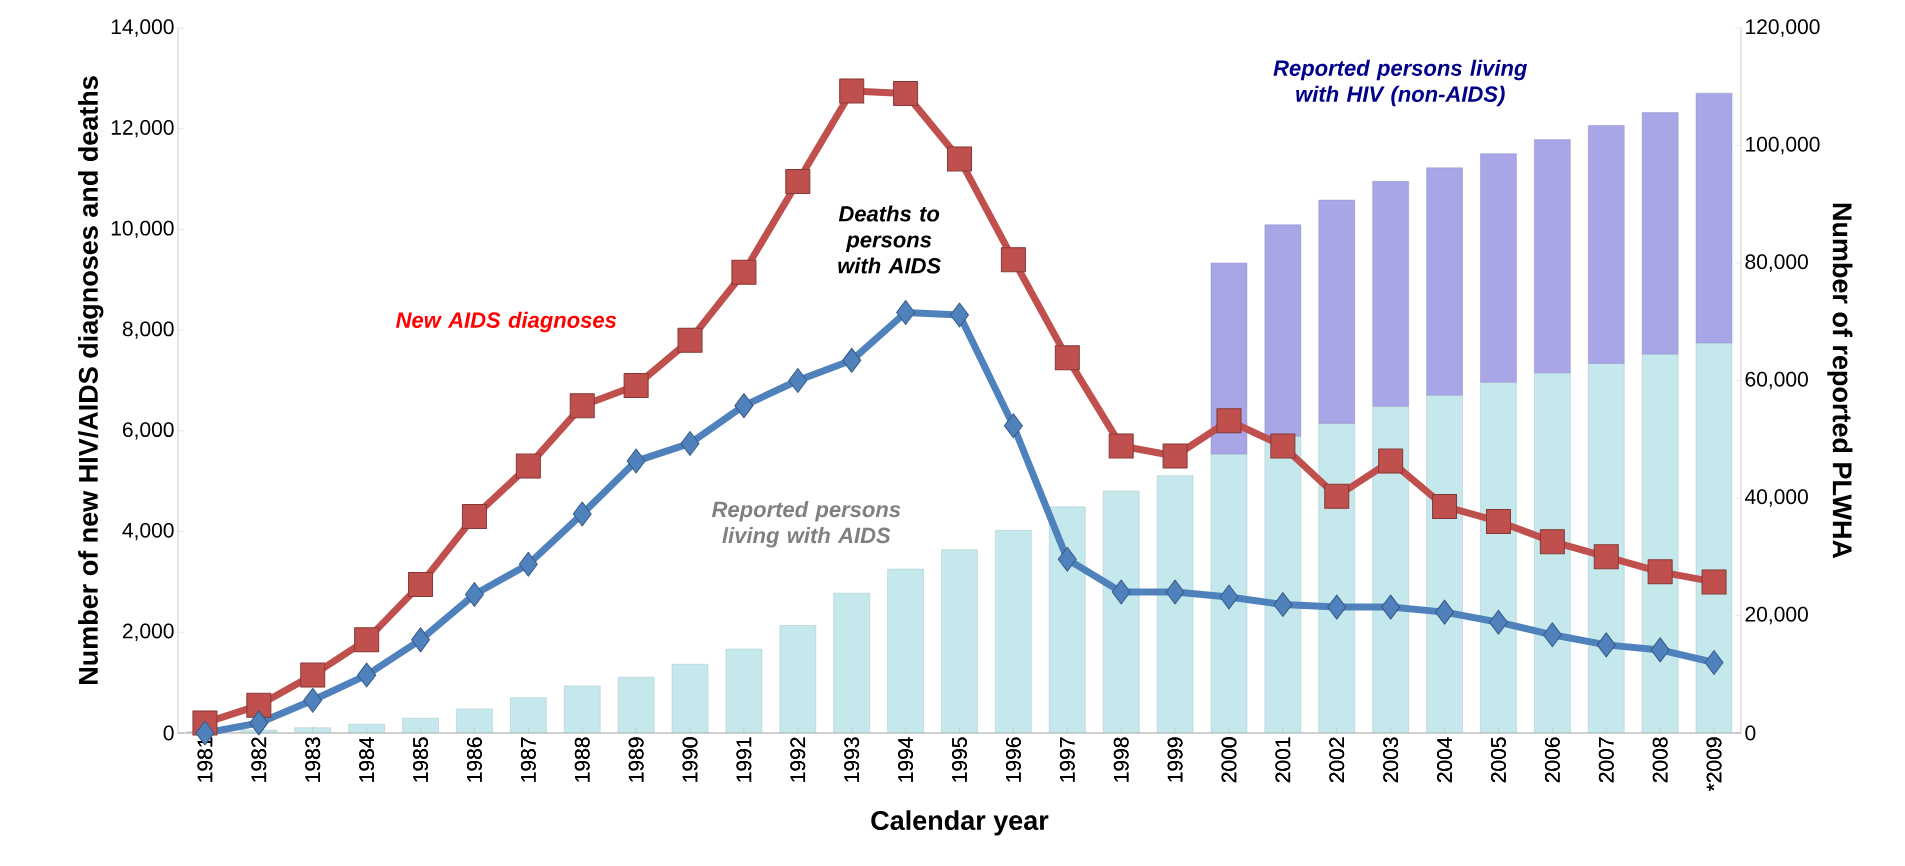 The height and width of the screenshot is (866, 1905). What do you see at coordinates (1783, 145) in the screenshot?
I see `y2-tick-label: 100,000` at bounding box center [1783, 145].